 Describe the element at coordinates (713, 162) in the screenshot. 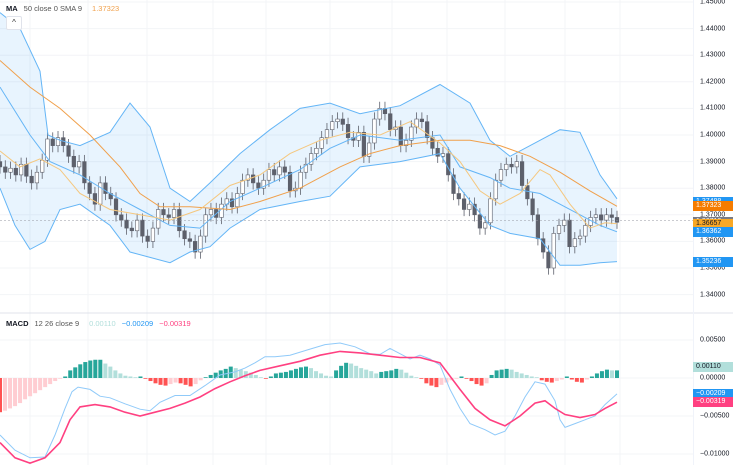

I see `price-axis-label: 1.39000` at that location.